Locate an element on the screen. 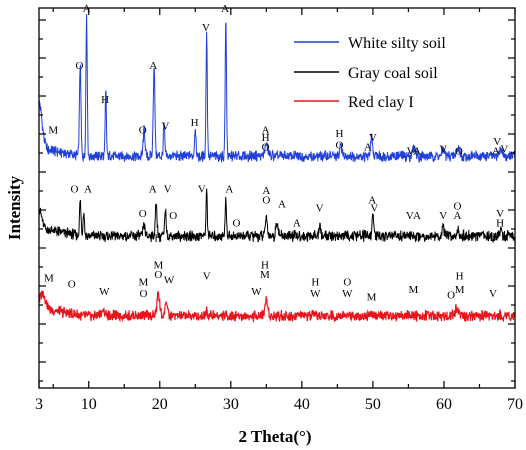 The image size is (526, 450). legend-label-red-clay: Red clay I is located at coordinates (381, 102).